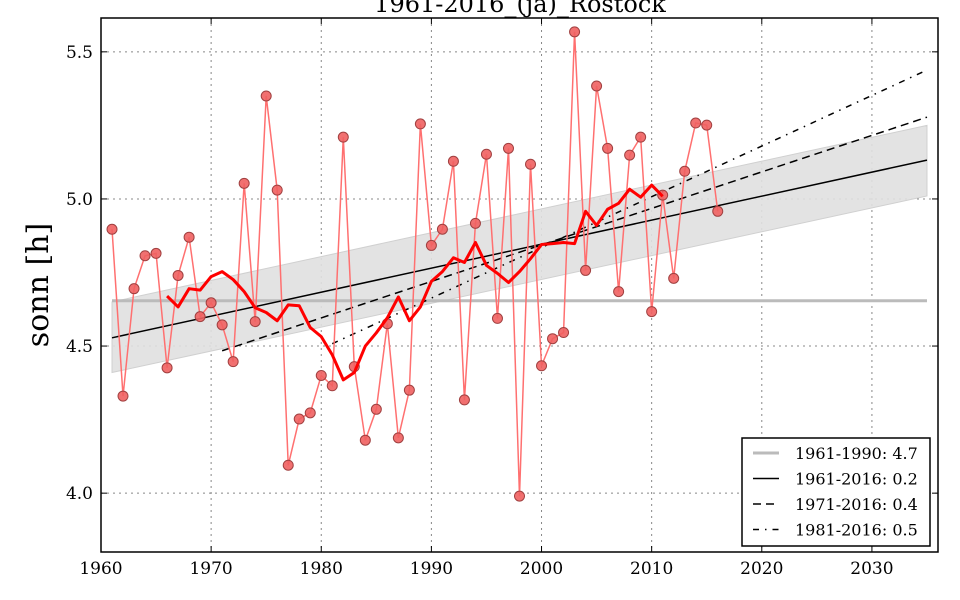 The width and height of the screenshot is (960, 600). I want to click on x-tick-label: 1960, so click(100, 569).